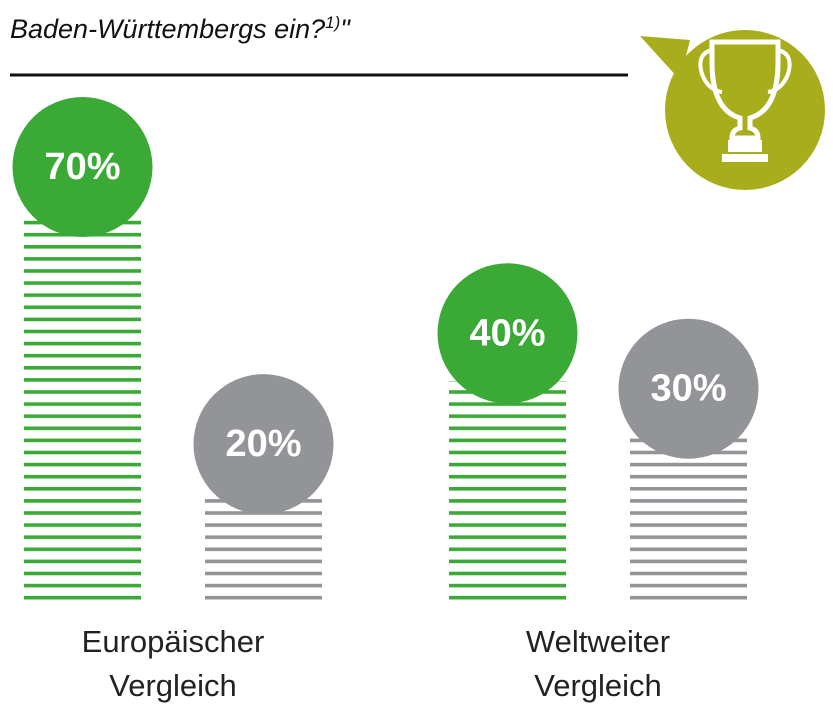  Describe the element at coordinates (345, 29) in the screenshot. I see `title-quote: "` at that location.